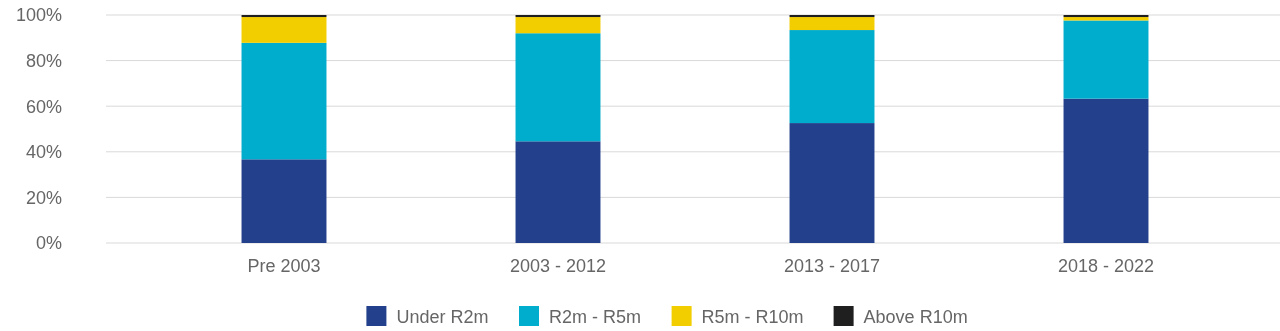 The height and width of the screenshot is (331, 1280). I want to click on legend-label: R5m - R10m, so click(752, 317).